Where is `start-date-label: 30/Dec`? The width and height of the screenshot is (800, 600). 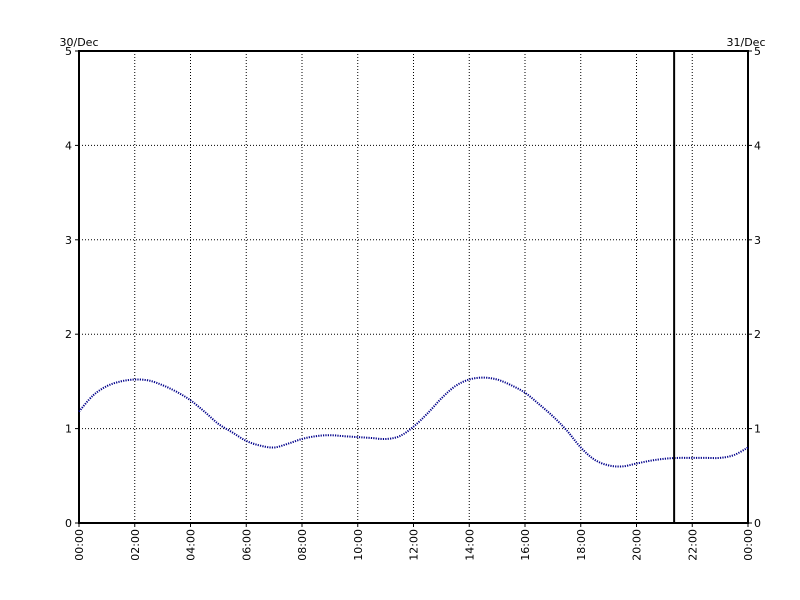 start-date-label: 30/Dec is located at coordinates (79, 42).